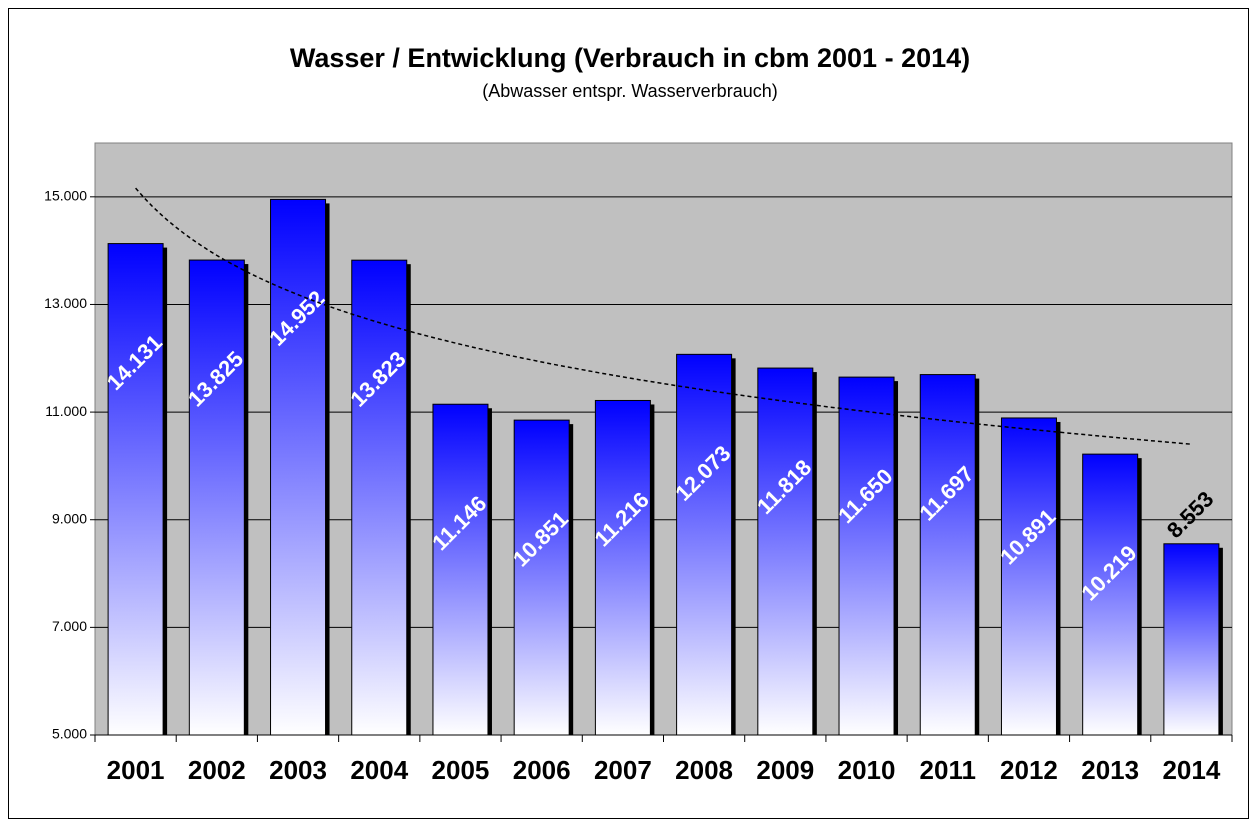  Describe the element at coordinates (69, 734) in the screenshot. I see `y-tick-label: 5.000` at that location.